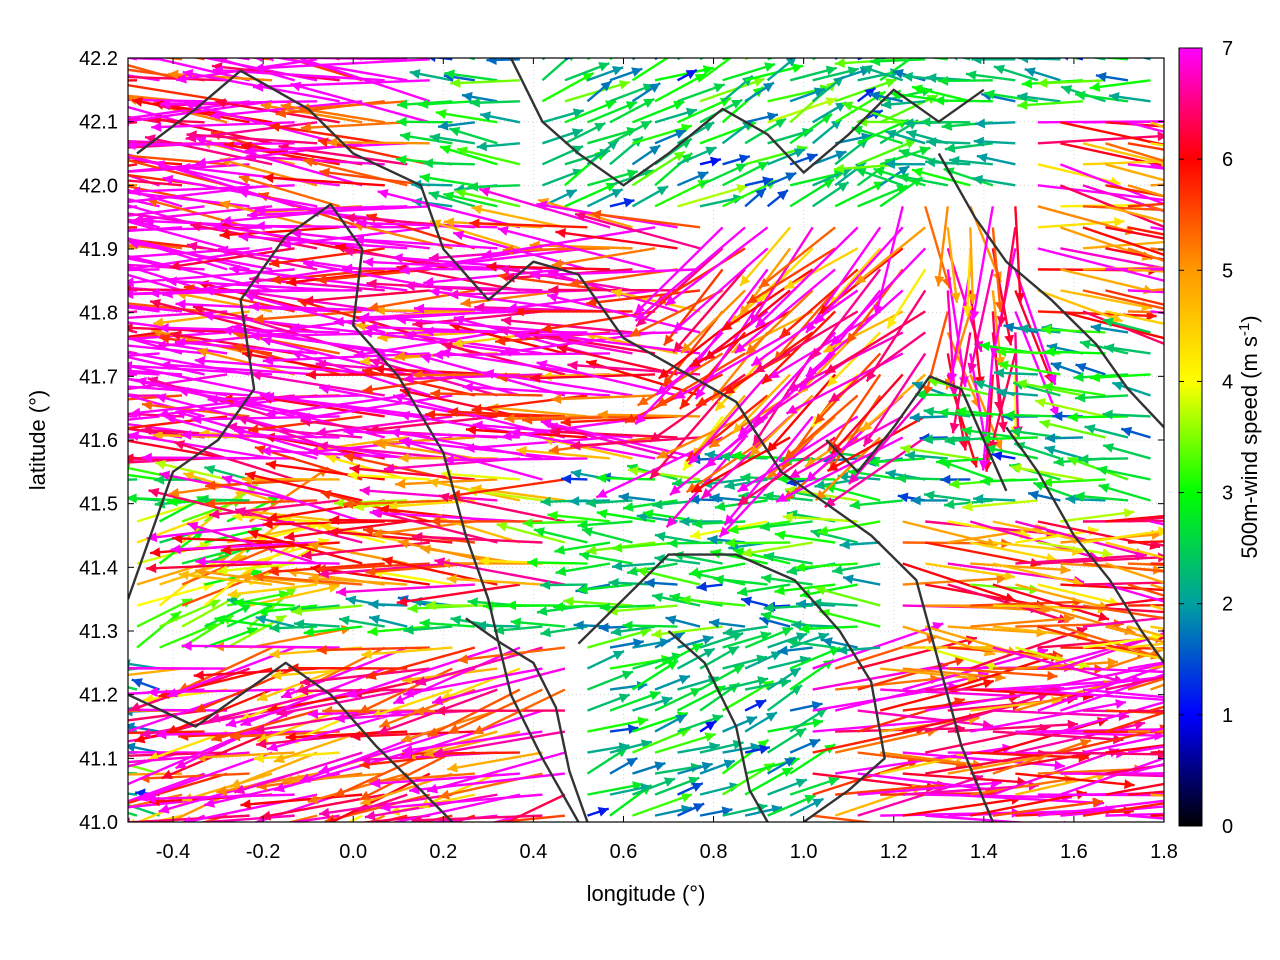 The height and width of the screenshot is (960, 1280). What do you see at coordinates (1190, 437) in the screenshot?
I see `colorbar` at bounding box center [1190, 437].